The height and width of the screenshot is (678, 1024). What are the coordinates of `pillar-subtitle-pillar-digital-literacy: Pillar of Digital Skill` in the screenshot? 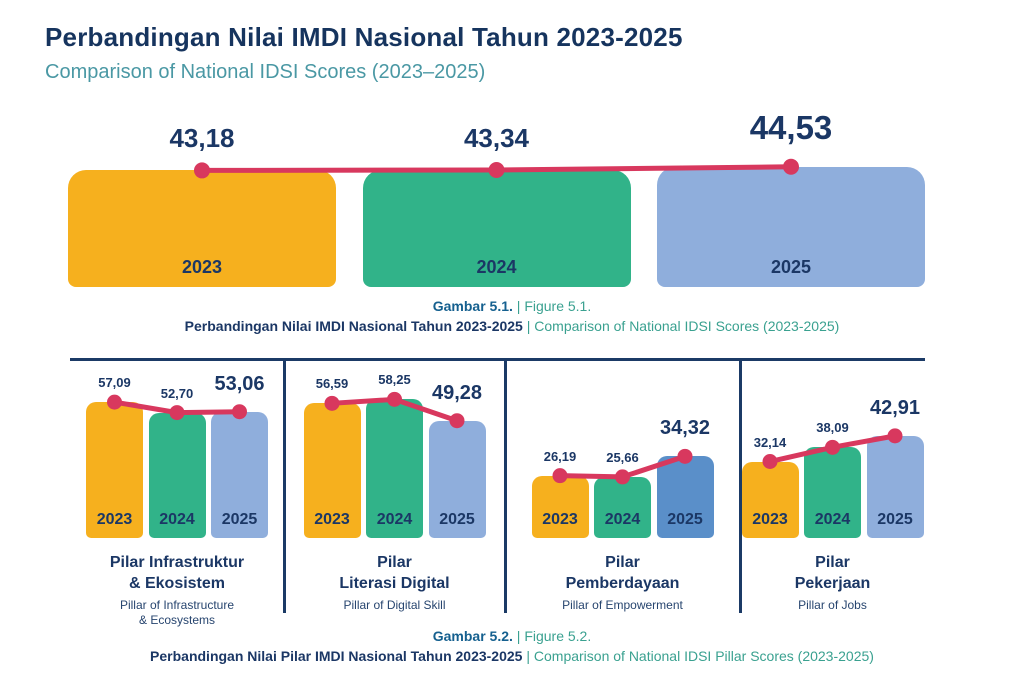 It's located at (394, 605).